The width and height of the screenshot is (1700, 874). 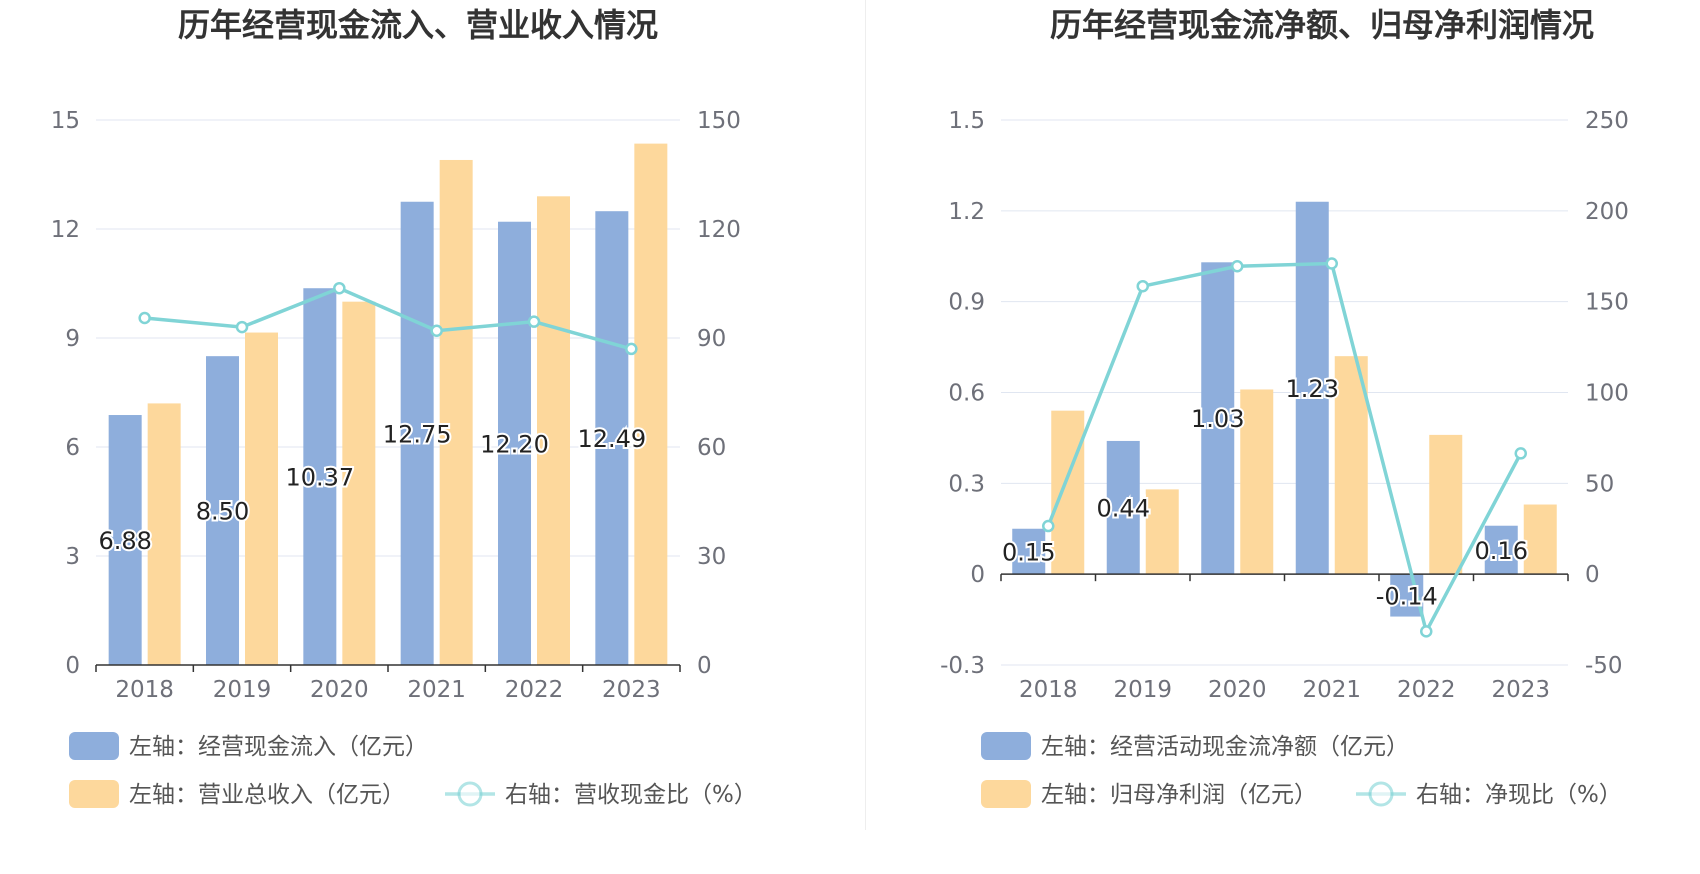 I want to click on bar-data-label: 0.44, so click(x=1123, y=509).